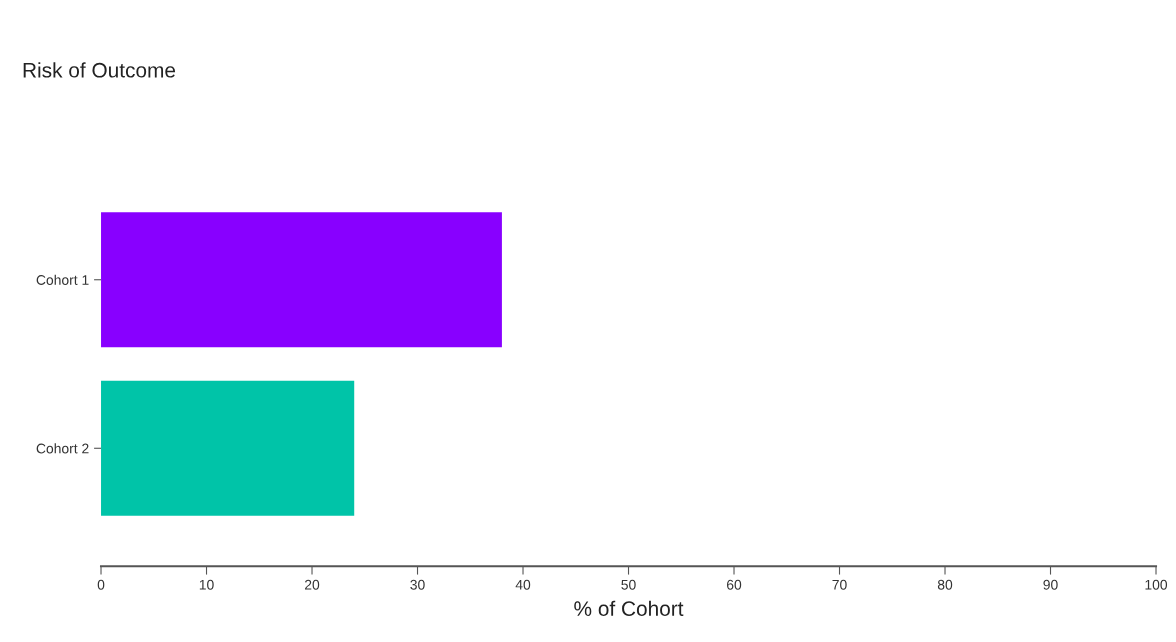  What do you see at coordinates (628, 584) in the screenshot?
I see `x-tick-label: 50` at bounding box center [628, 584].